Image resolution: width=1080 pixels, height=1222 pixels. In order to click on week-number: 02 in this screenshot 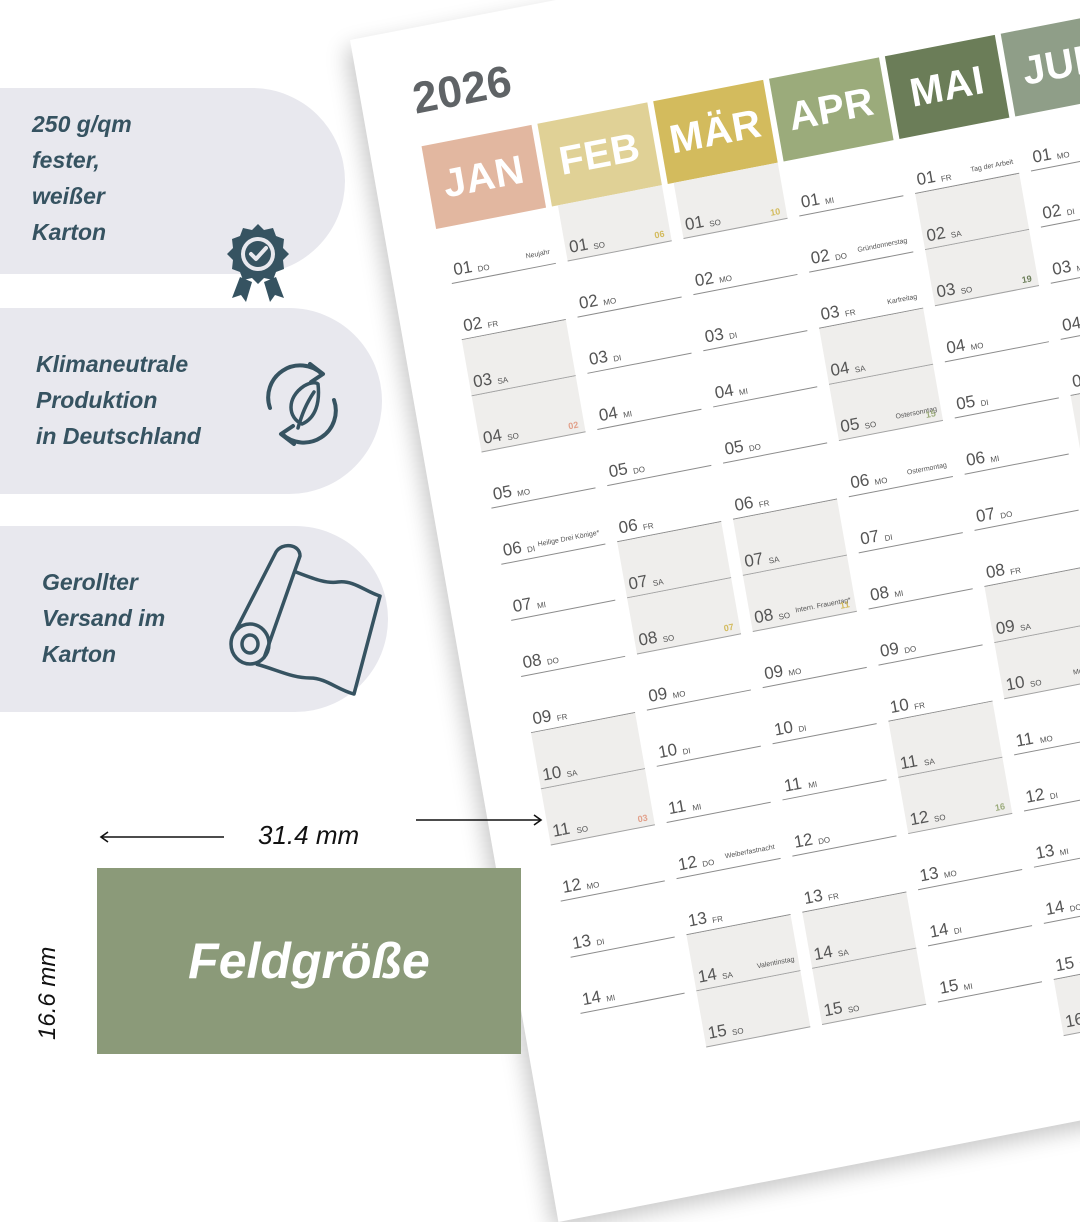, I will do `click(573, 425)`.